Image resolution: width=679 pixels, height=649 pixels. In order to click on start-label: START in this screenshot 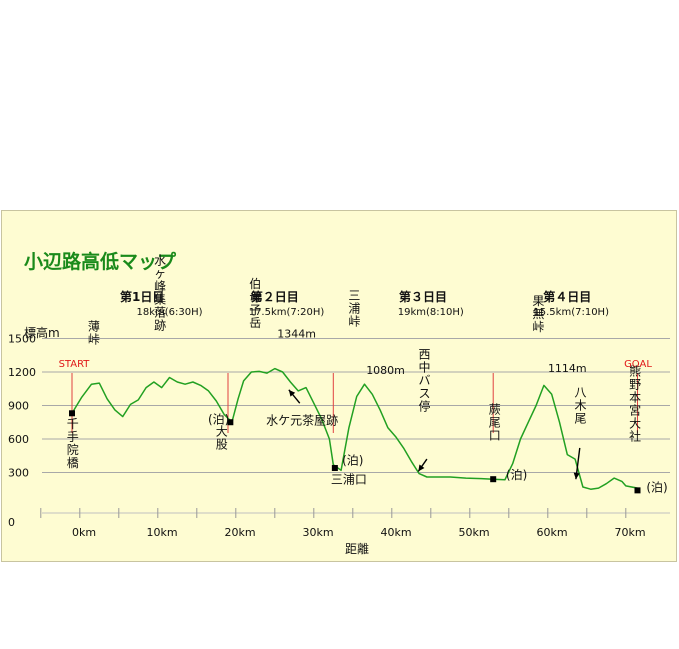, I will do `click(75, 364)`.